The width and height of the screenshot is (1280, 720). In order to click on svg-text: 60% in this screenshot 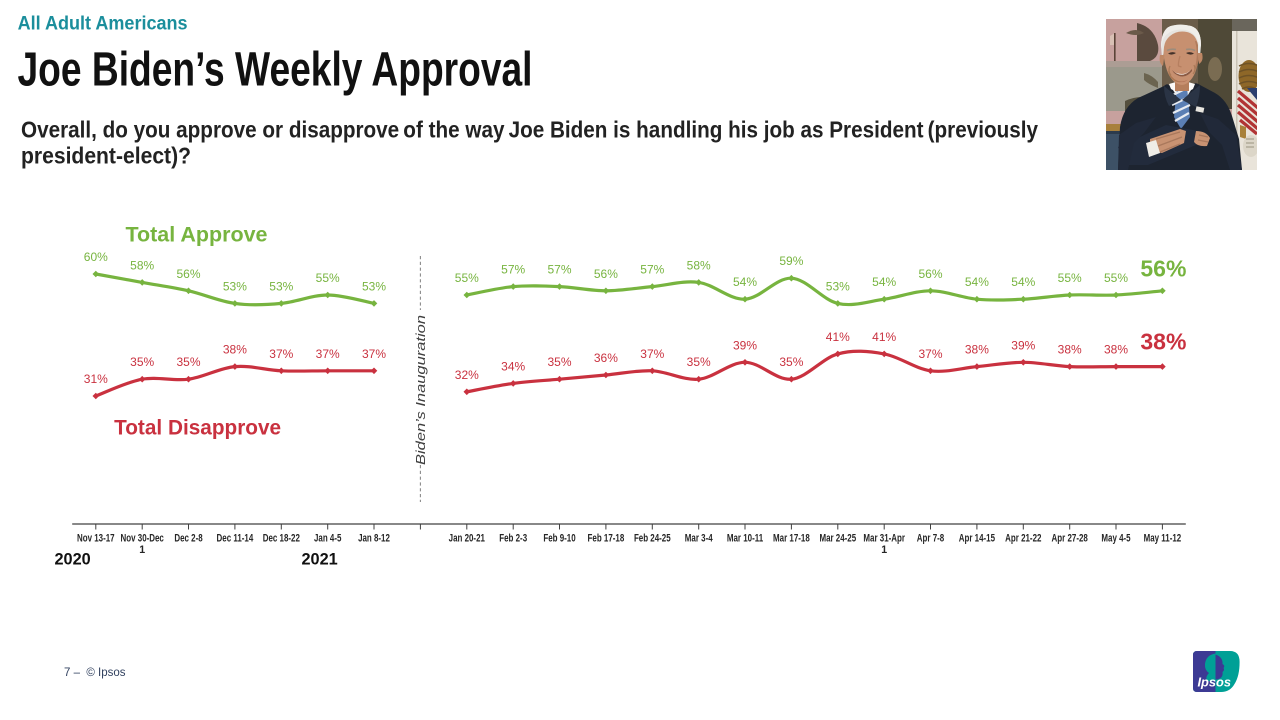, I will do `click(96, 257)`.